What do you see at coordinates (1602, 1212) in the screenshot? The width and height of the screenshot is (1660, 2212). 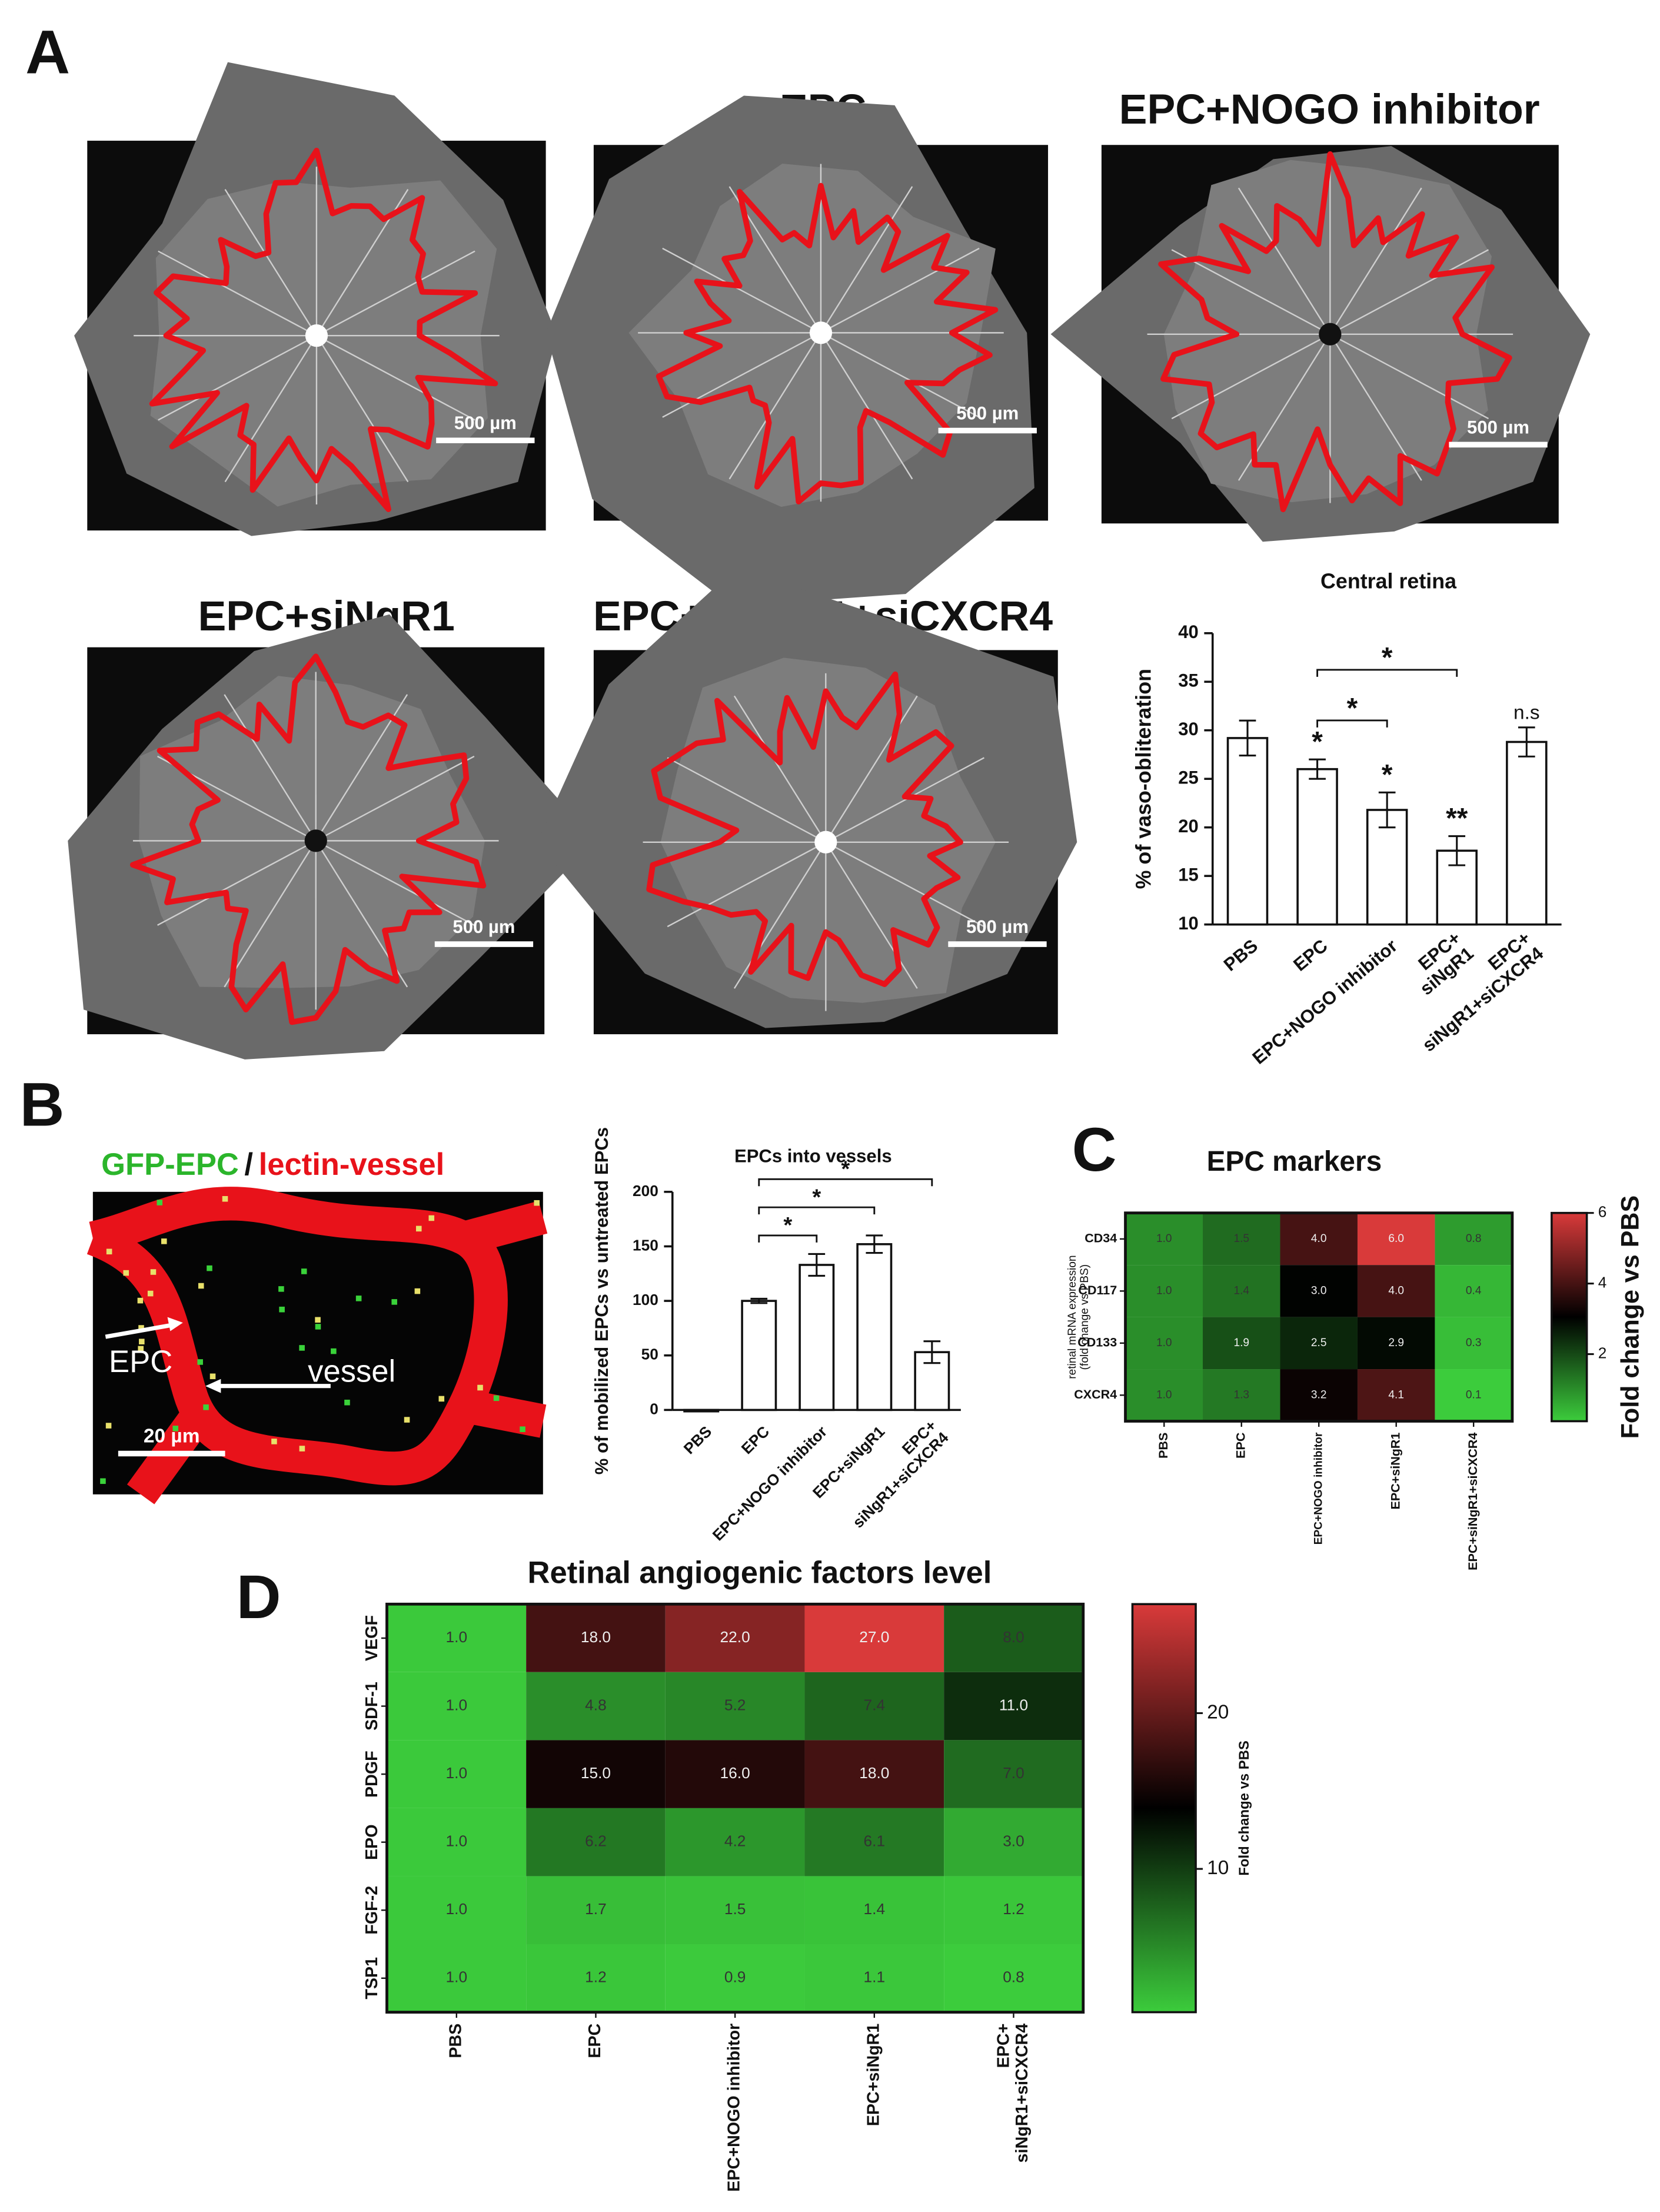 I see `colorbar-tick-label: 6` at bounding box center [1602, 1212].